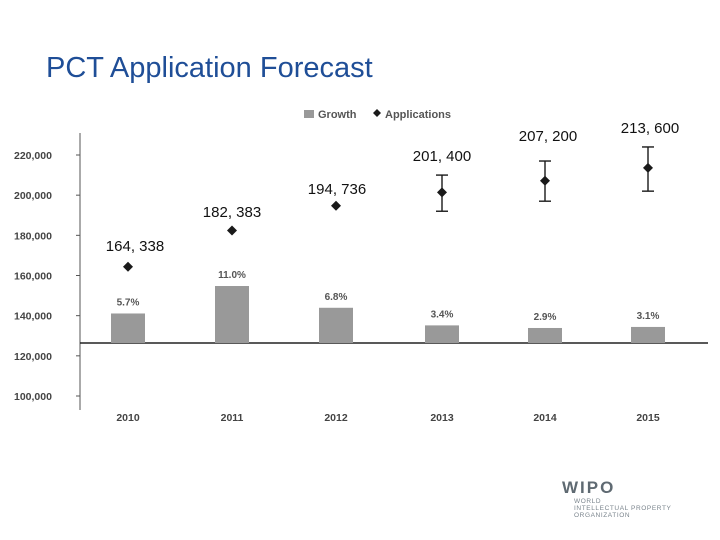  I want to click on y-tick-label: 100,000, so click(33, 397).